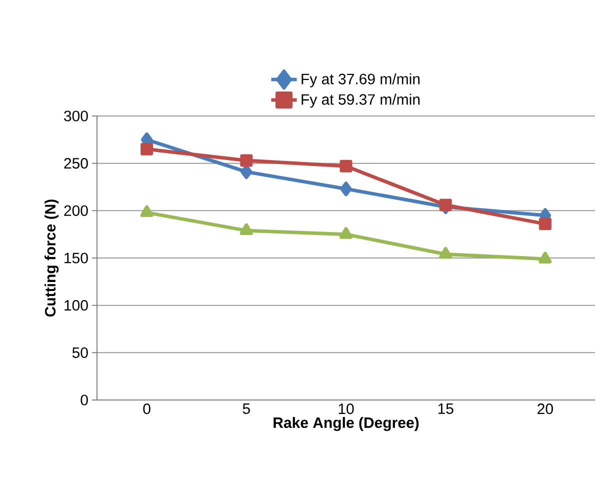 Image resolution: width=609 pixels, height=485 pixels. What do you see at coordinates (84, 400) in the screenshot?
I see `y-tick-label: 0` at bounding box center [84, 400].